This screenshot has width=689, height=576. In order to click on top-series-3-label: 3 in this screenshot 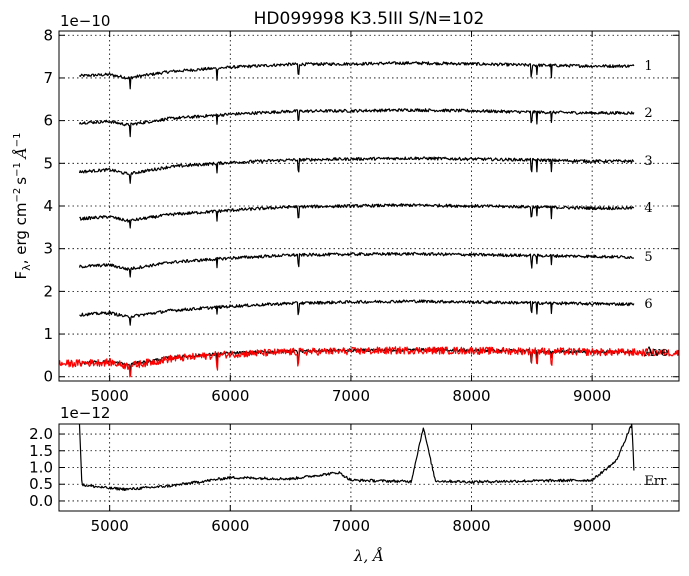, I will do `click(648, 161)`.